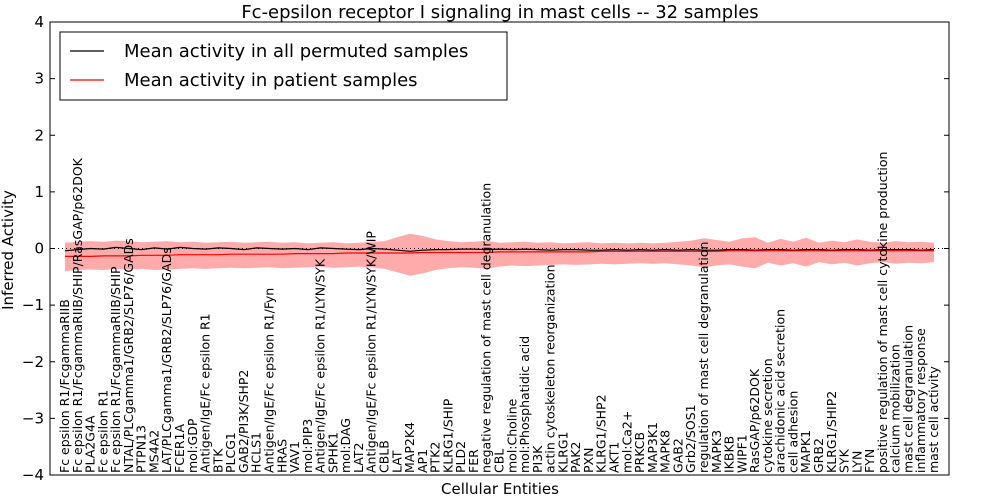 Image resolution: width=1000 pixels, height=500 pixels. I want to click on x-entity-label: mol:Ca2+, so click(626, 442).